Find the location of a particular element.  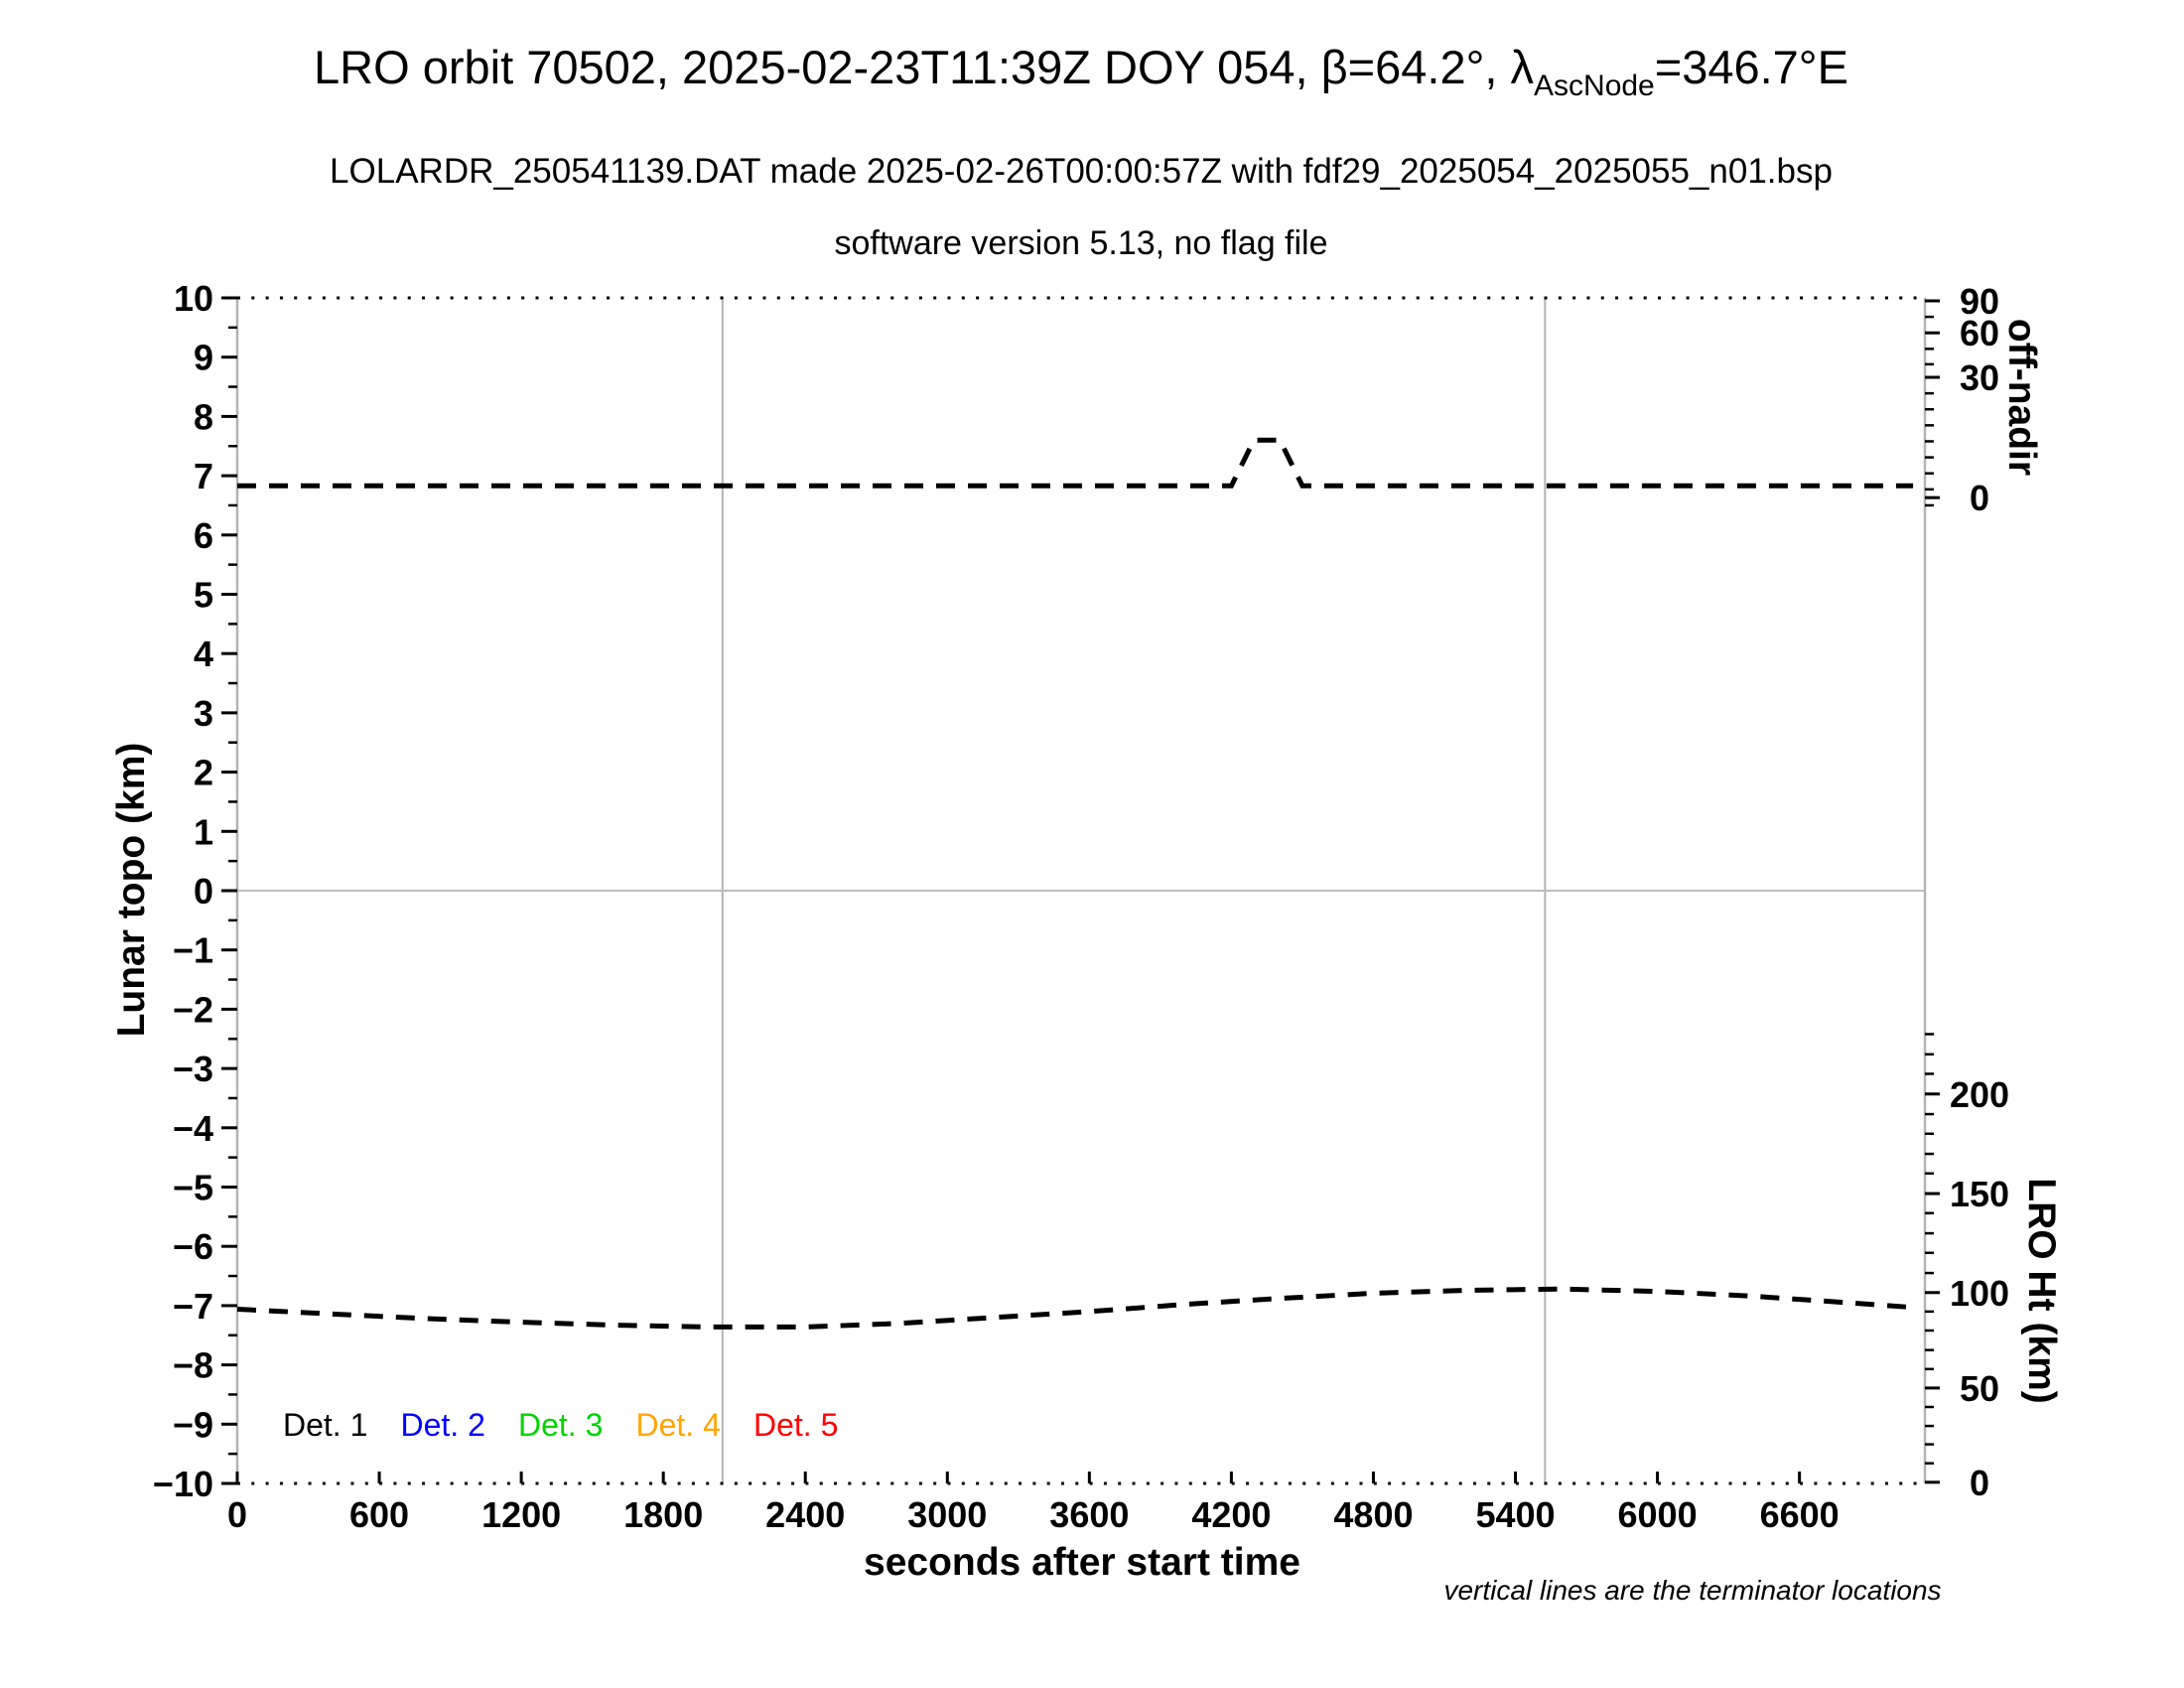

y-tick-label: 4 is located at coordinates (203, 653).